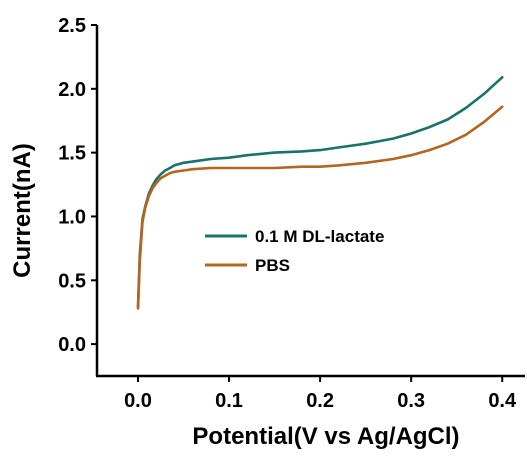  What do you see at coordinates (77, 185) in the screenshot?
I see `y-axis: 0.0 0.5 1.0 1.5 2.0 2.5` at bounding box center [77, 185].